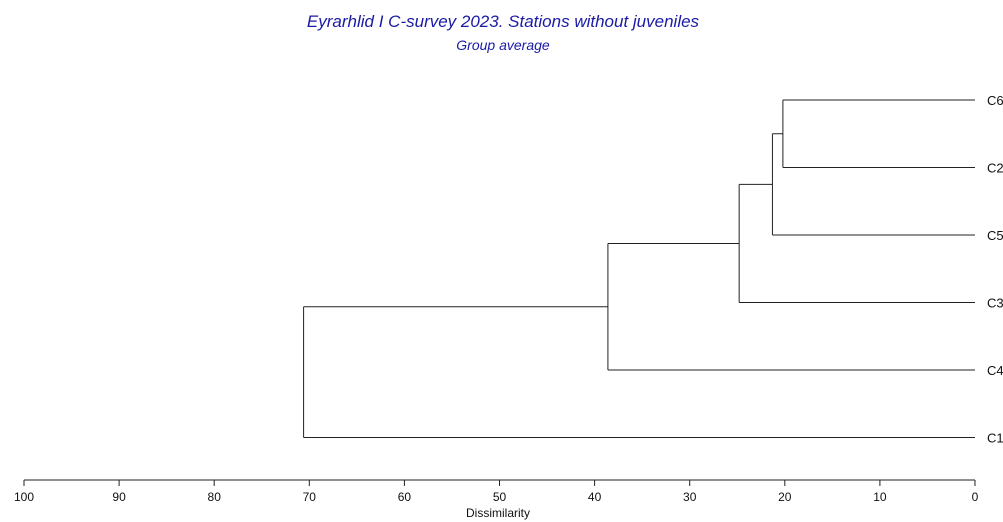  I want to click on x-tick-label: 60, so click(405, 497).